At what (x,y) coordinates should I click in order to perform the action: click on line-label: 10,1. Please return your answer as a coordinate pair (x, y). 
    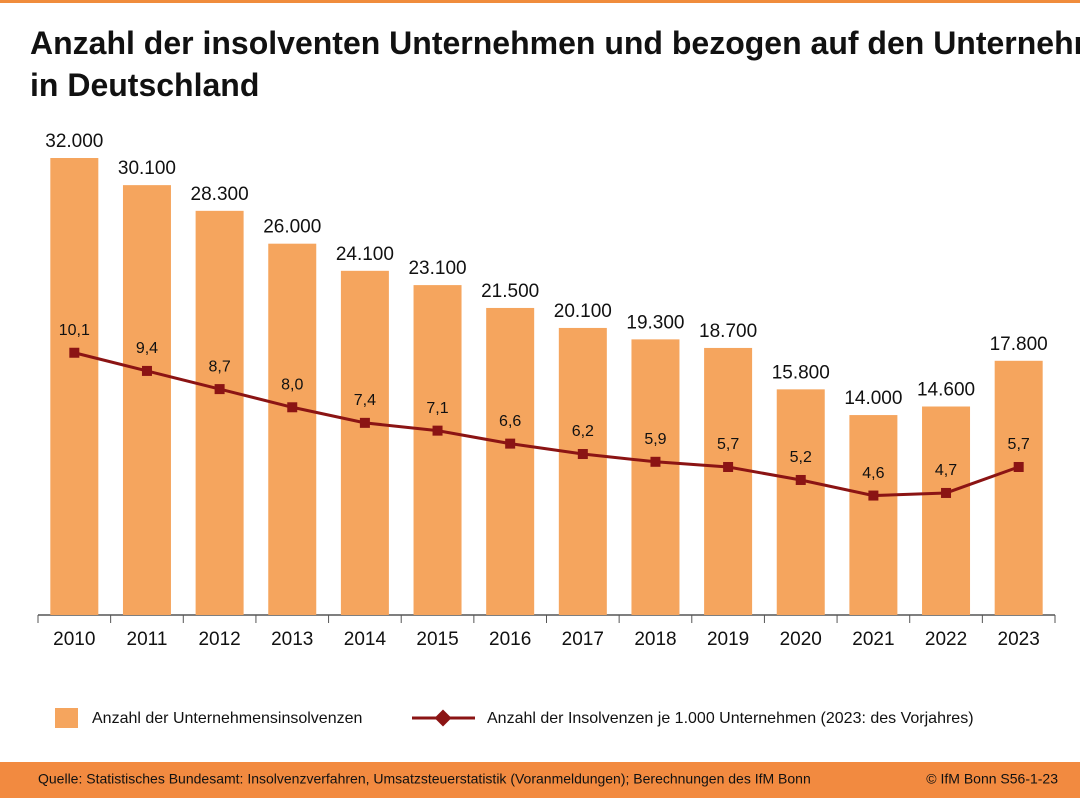
    Looking at the image, I should click on (74, 330).